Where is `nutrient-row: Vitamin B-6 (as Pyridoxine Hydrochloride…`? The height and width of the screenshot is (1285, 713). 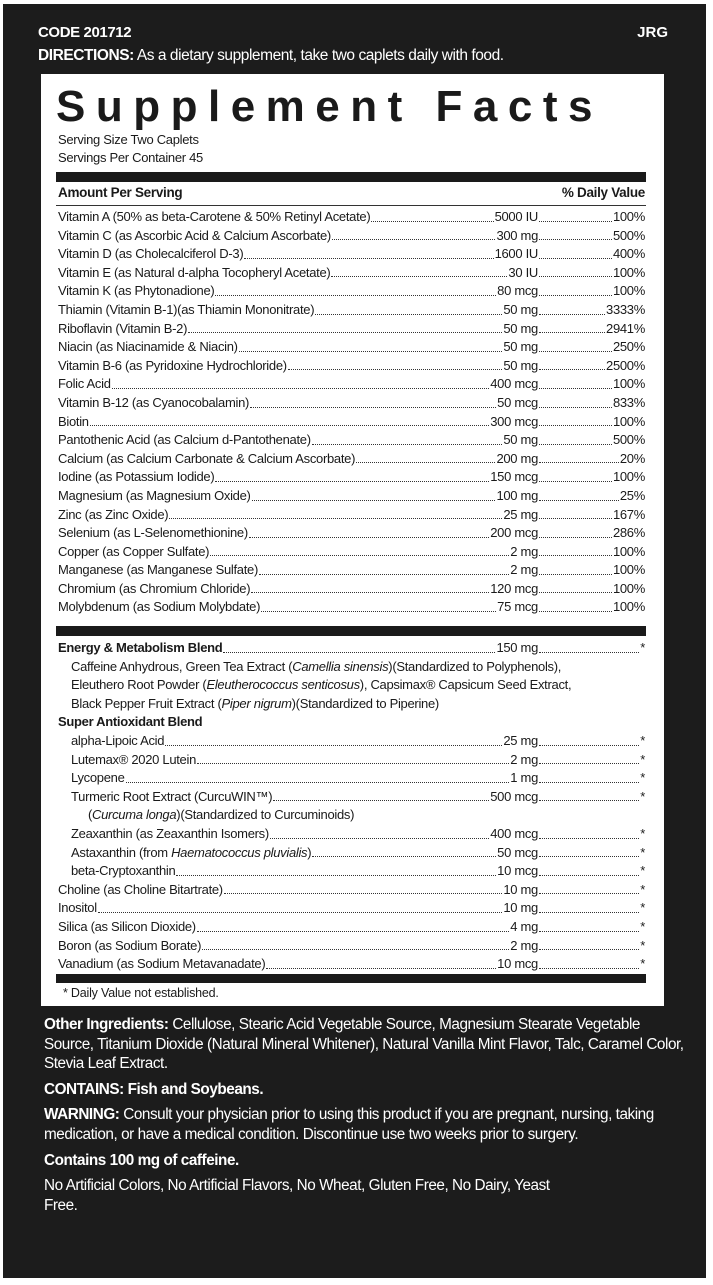 nutrient-row: Vitamin B-6 (as Pyridoxine Hydrochloride… is located at coordinates (351, 366).